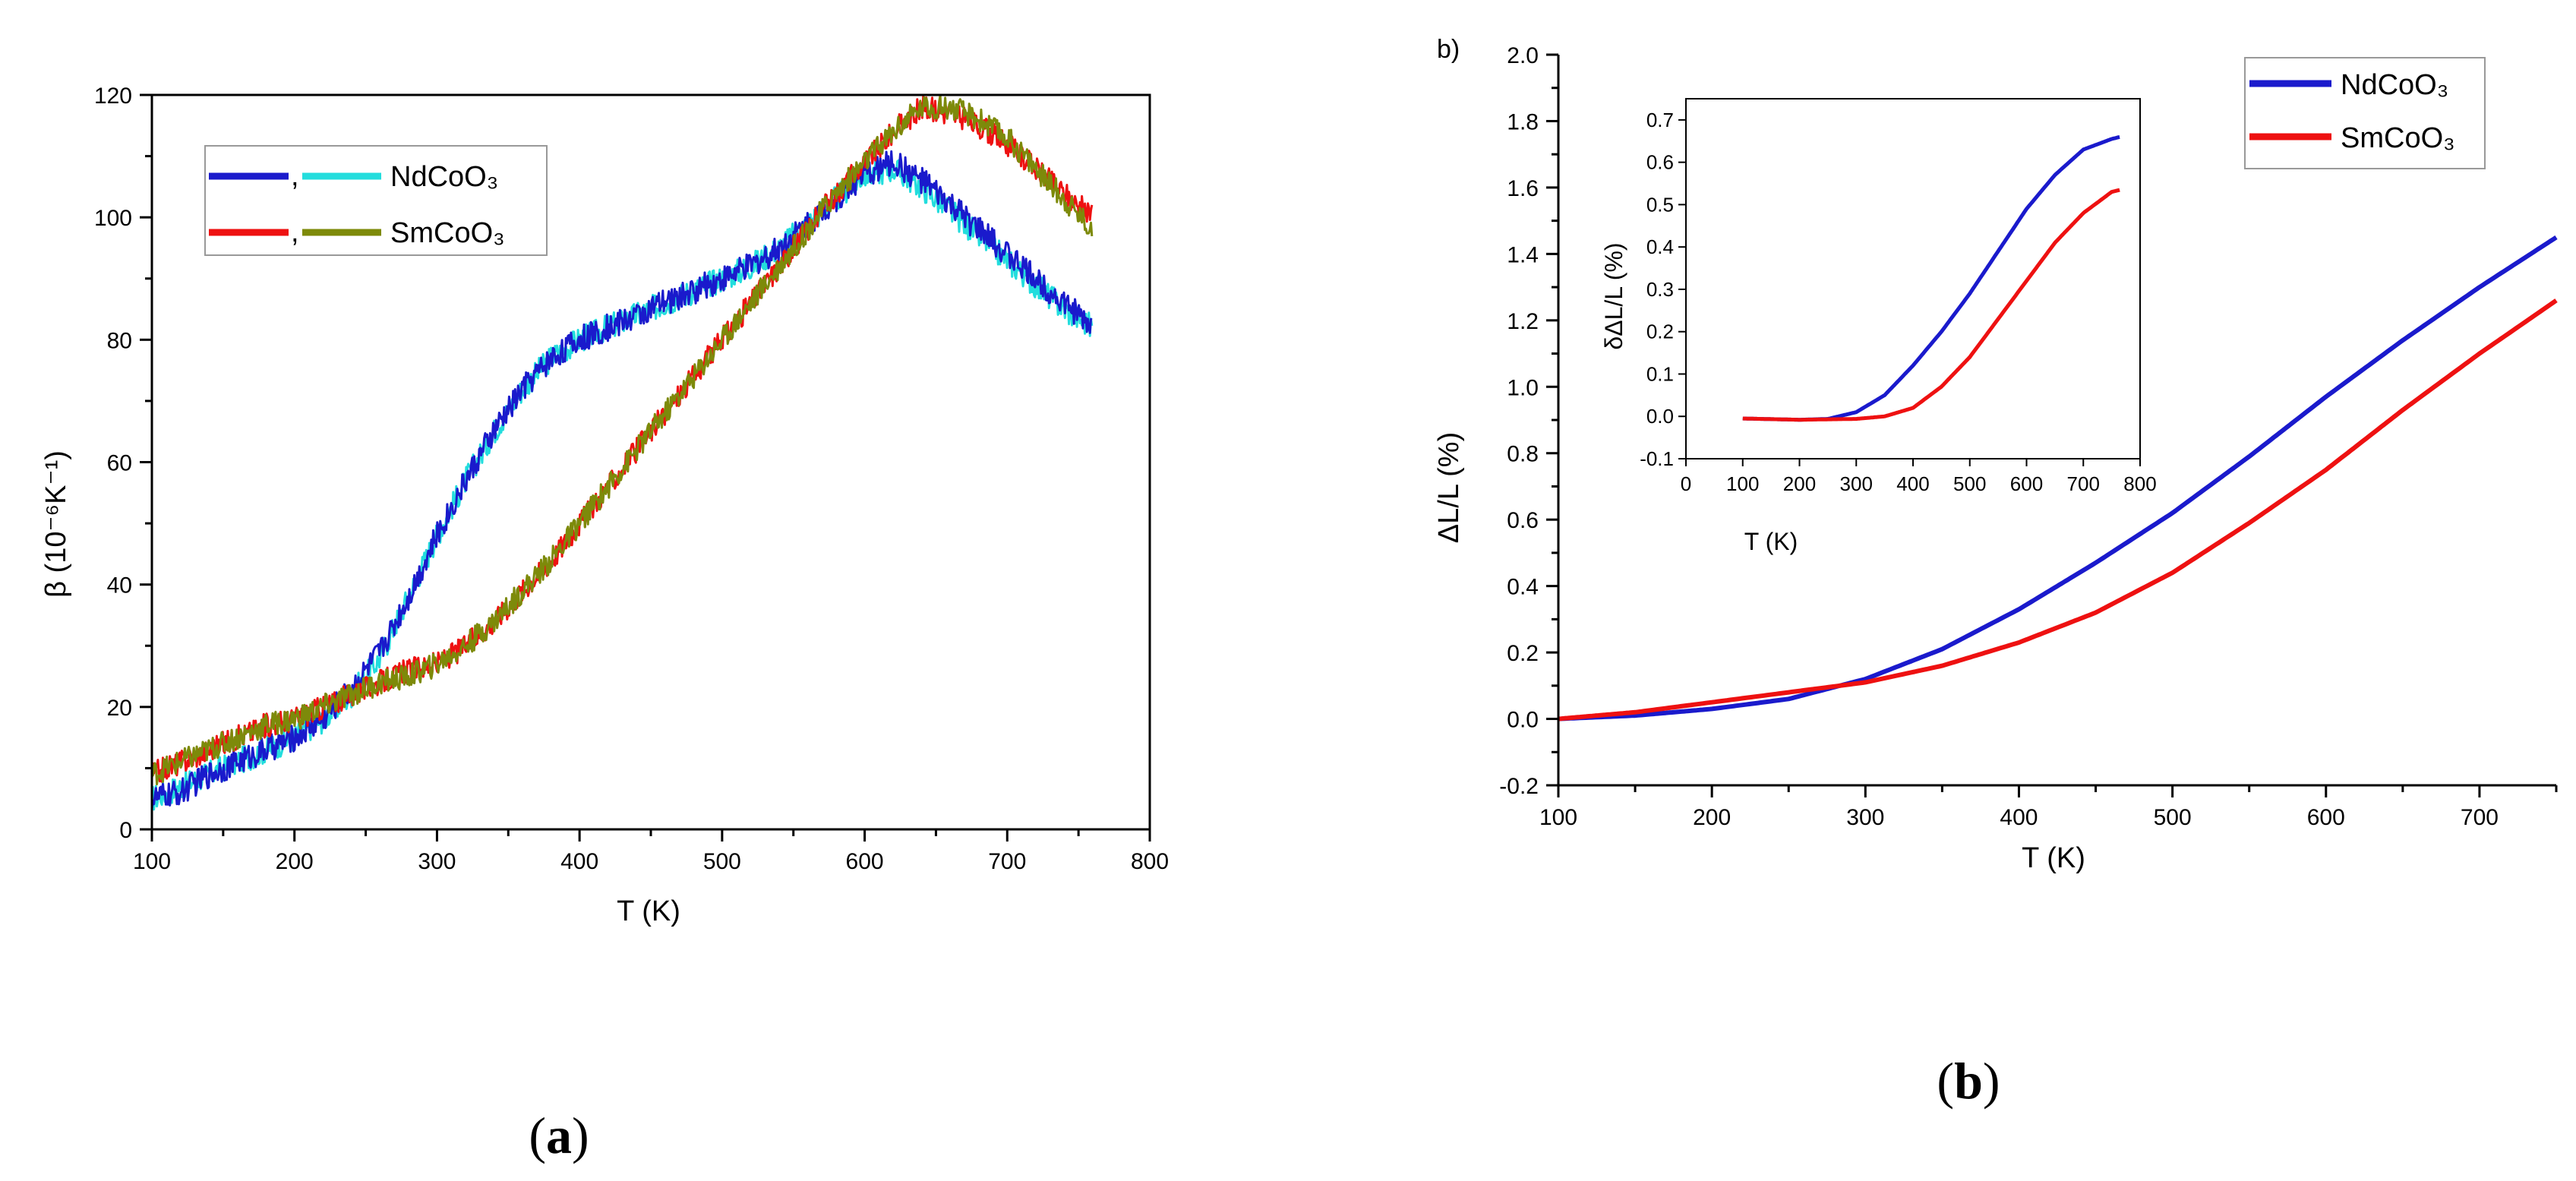 This screenshot has width=2576, height=1181. What do you see at coordinates (1660, 332) in the screenshot?
I see `inset-y-tick-label: 0.2` at bounding box center [1660, 332].